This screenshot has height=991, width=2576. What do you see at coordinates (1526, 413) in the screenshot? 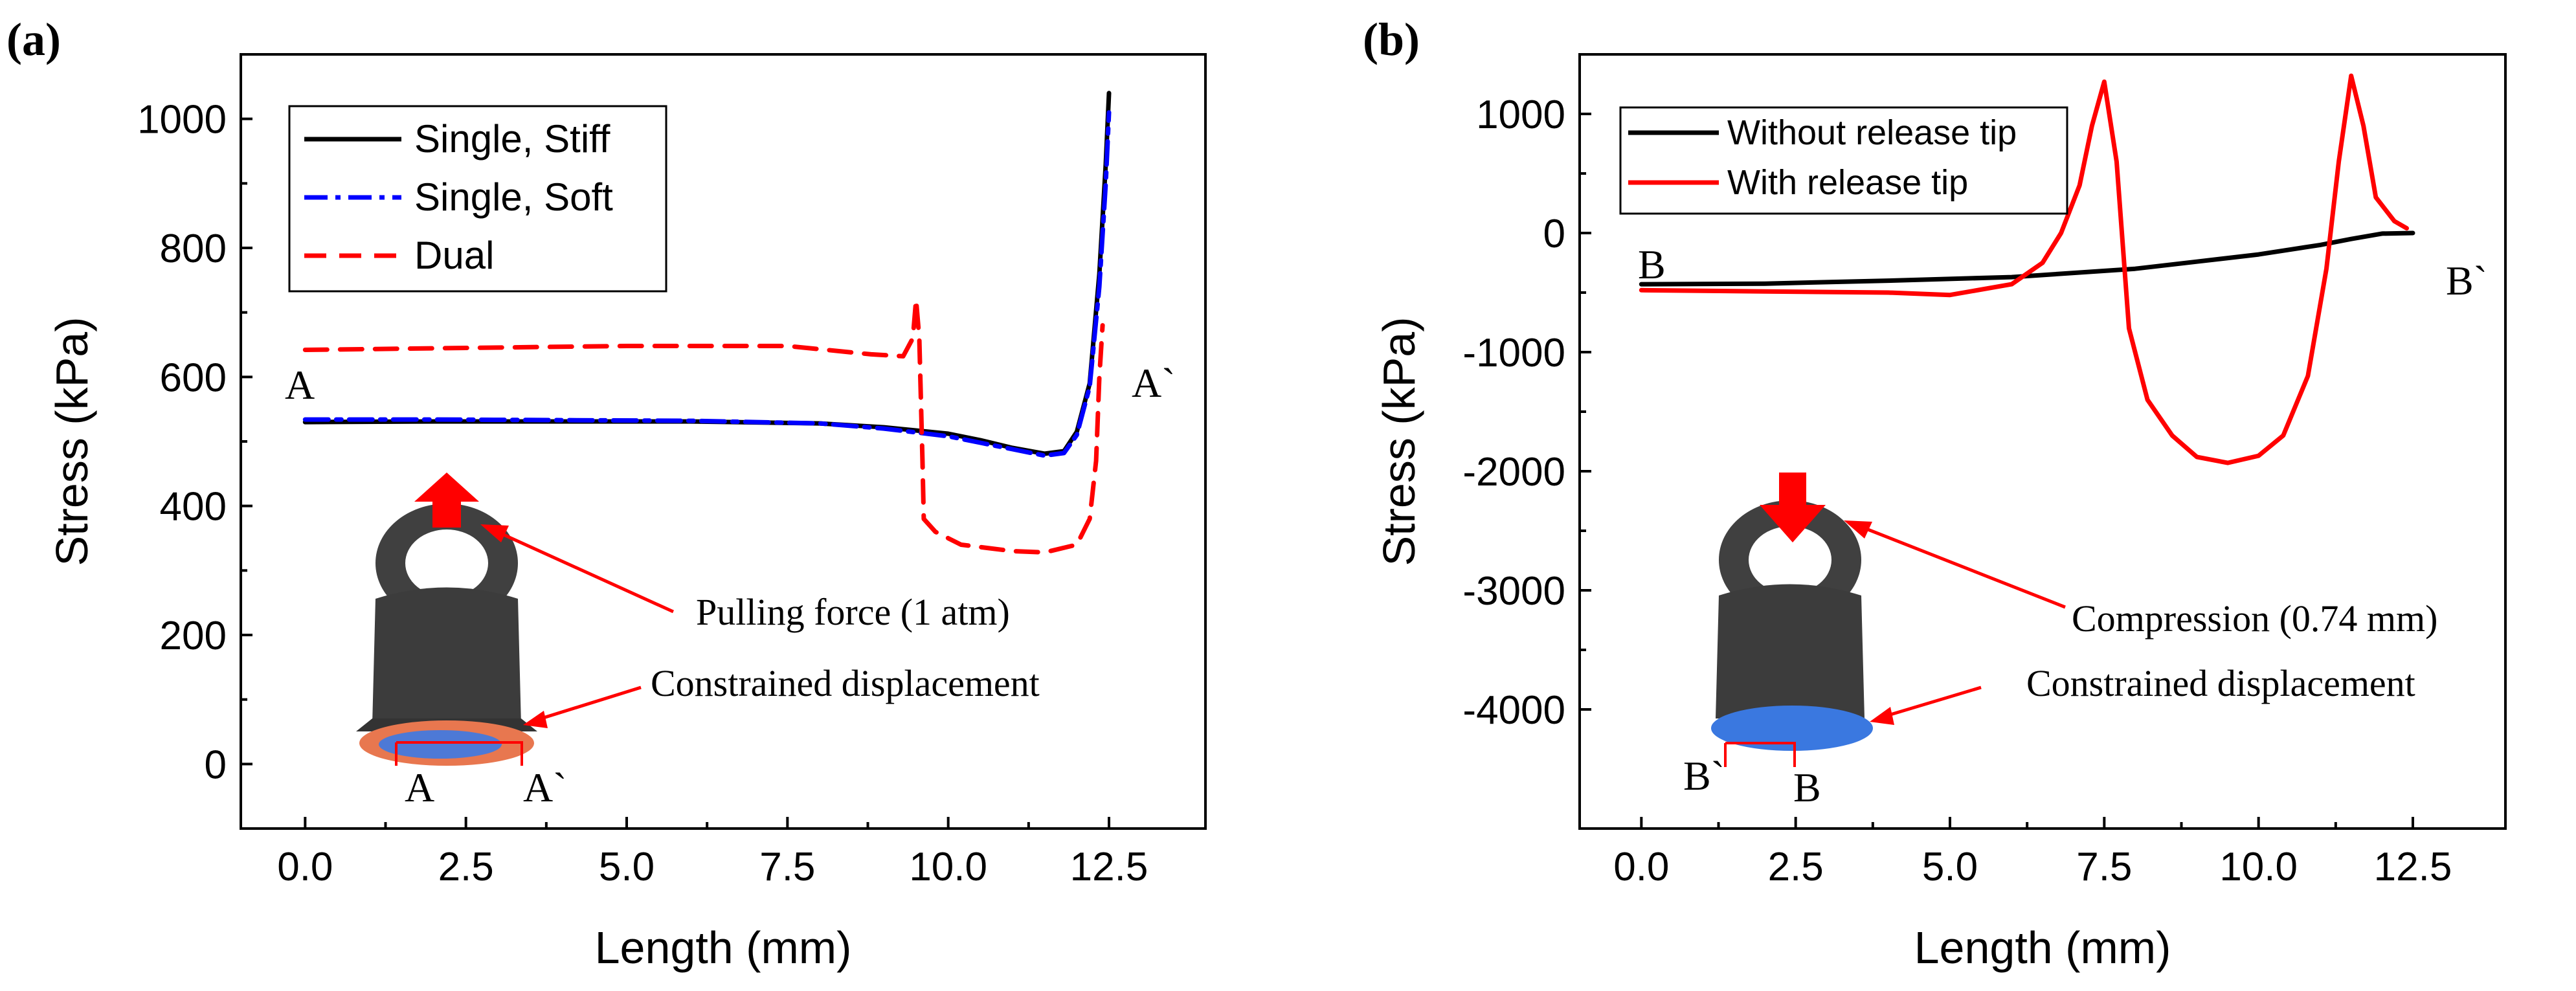
I see `panel-b-y-ticks: -4000 -3000 -2000 -1000 0 1000` at bounding box center [1526, 413].